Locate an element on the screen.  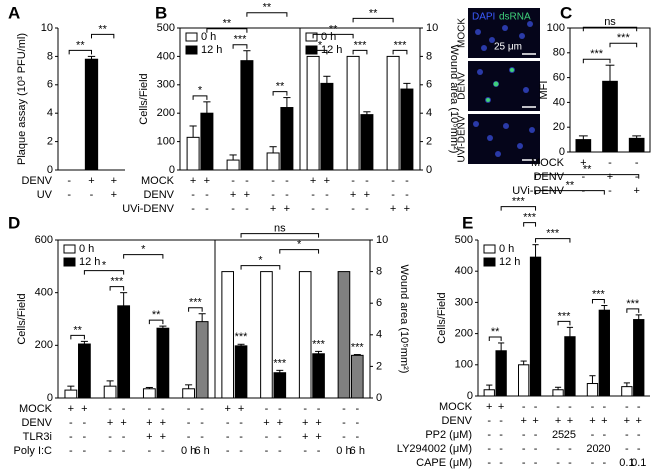
y-tick-label: 8 is located at coordinates (429, 56).